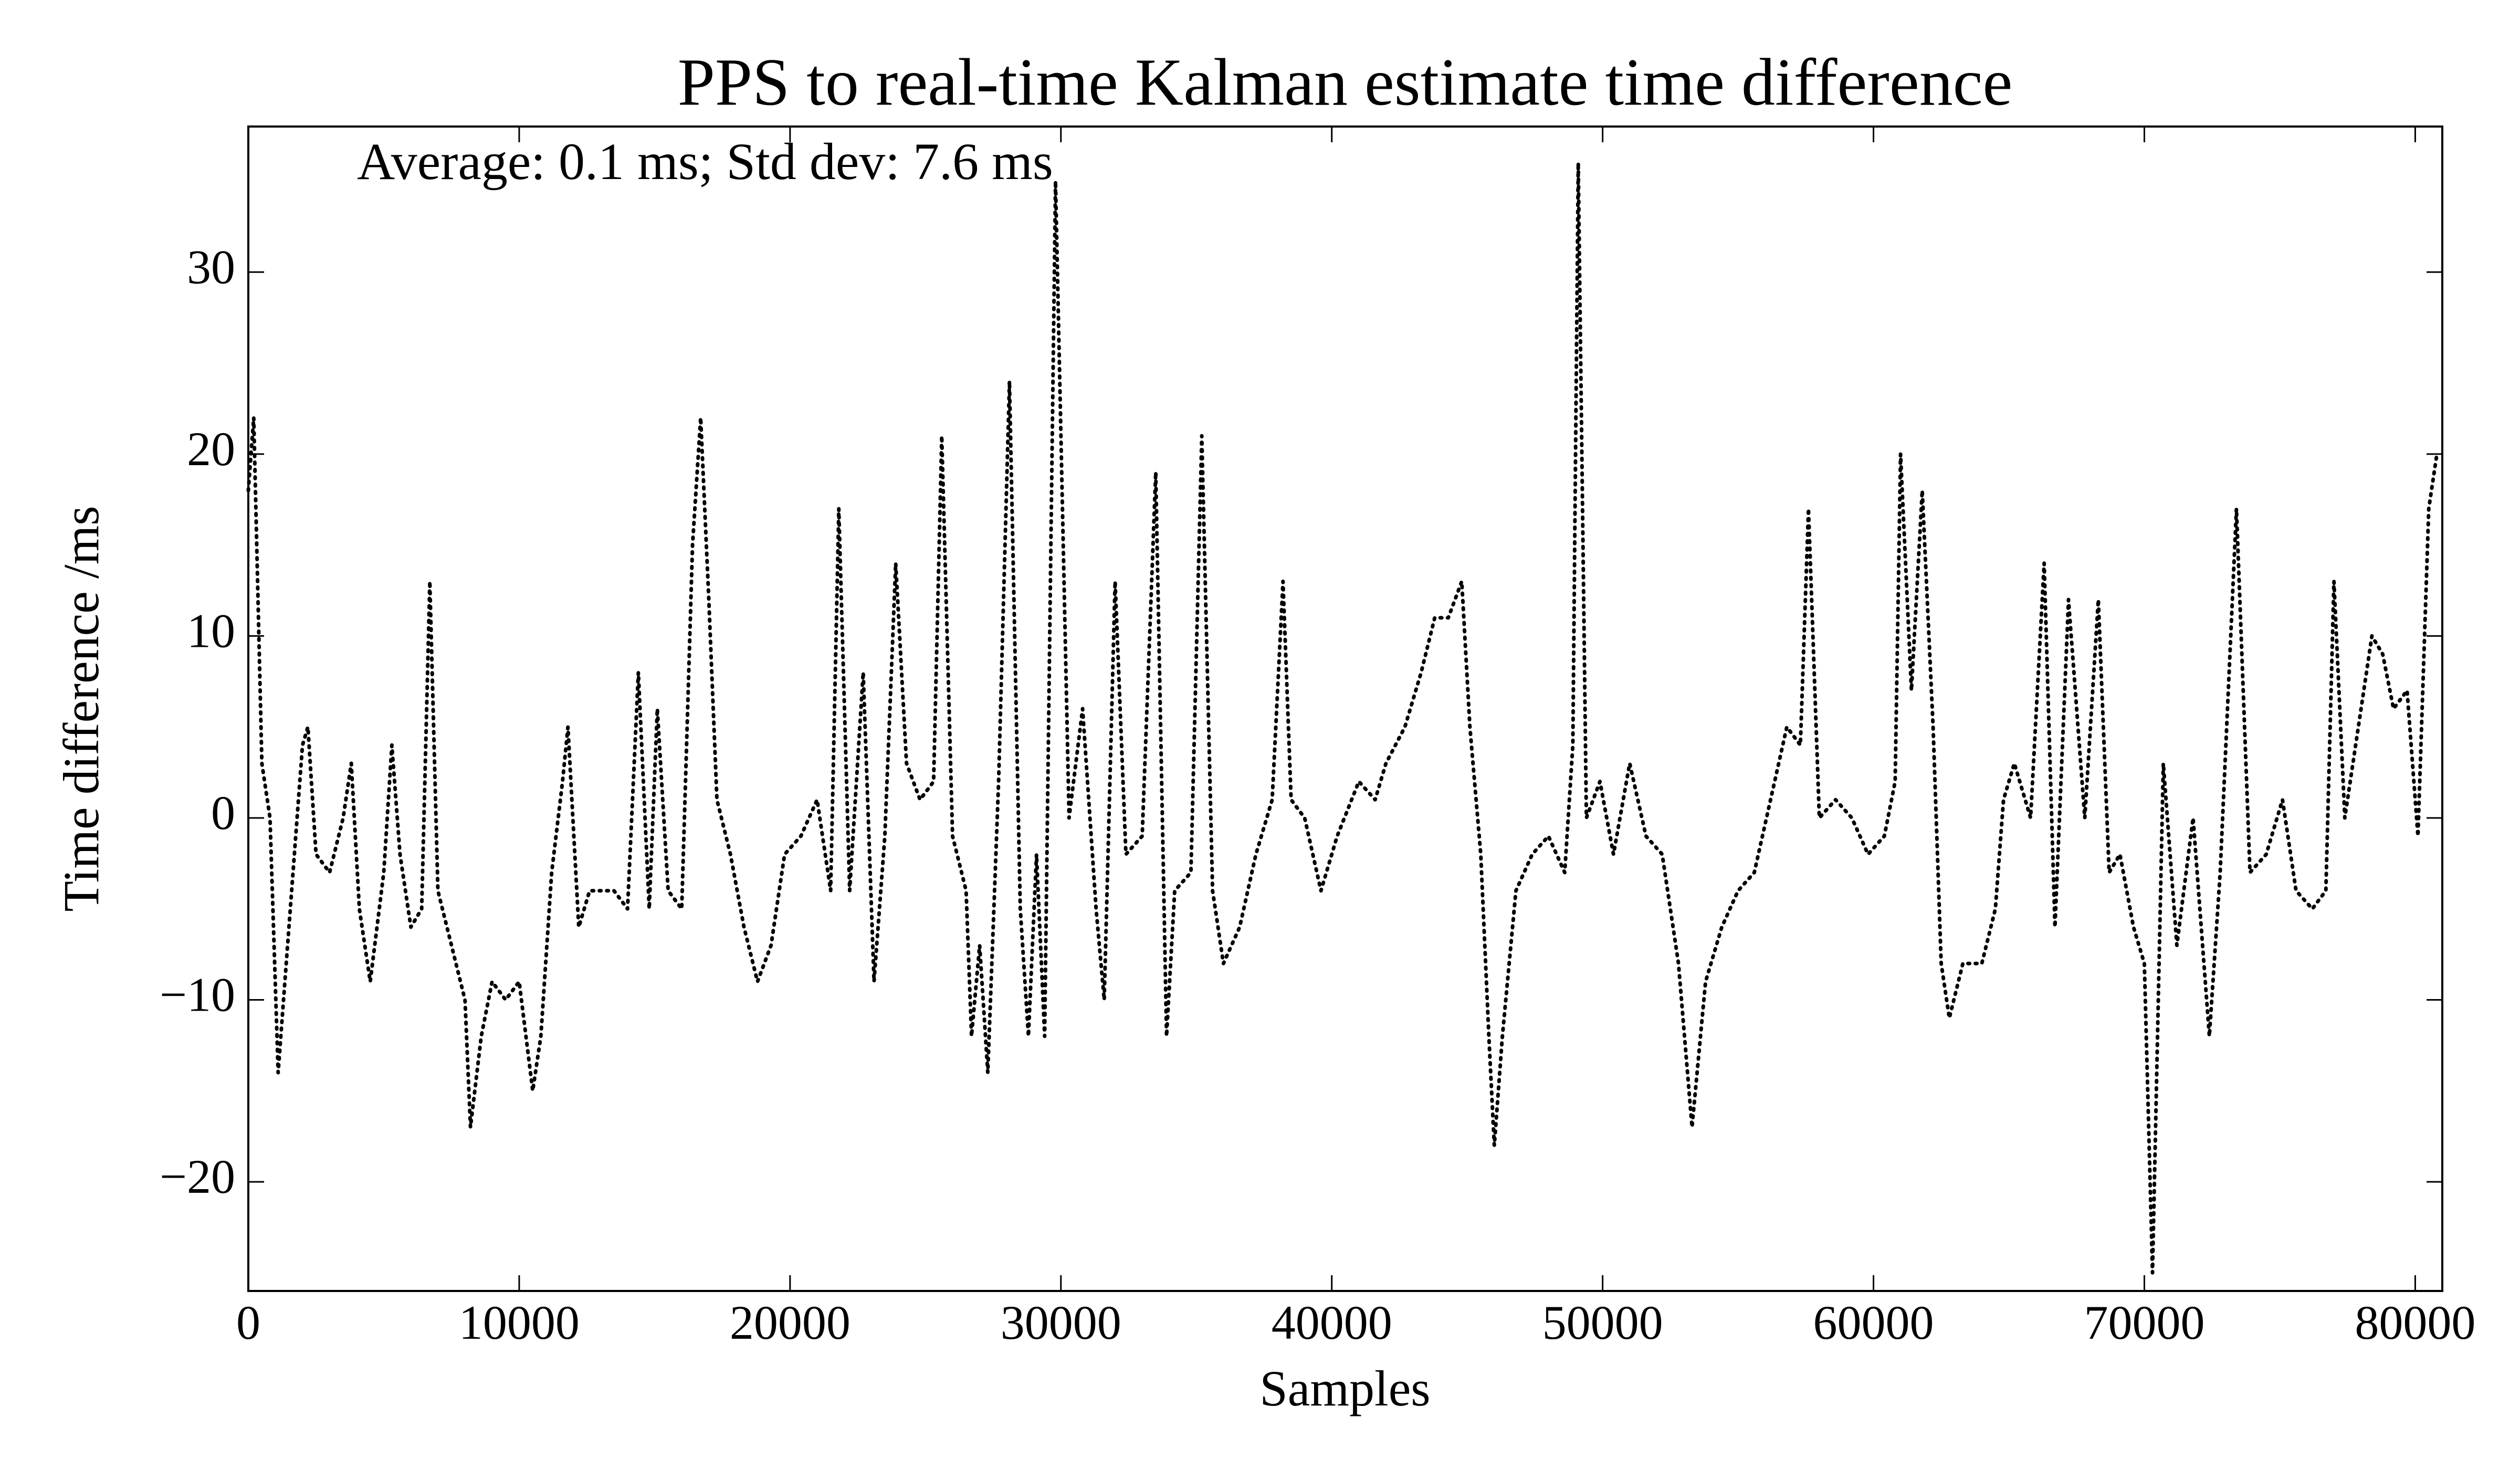  I want to click on x-tick-label: 40000, so click(1332, 1322).